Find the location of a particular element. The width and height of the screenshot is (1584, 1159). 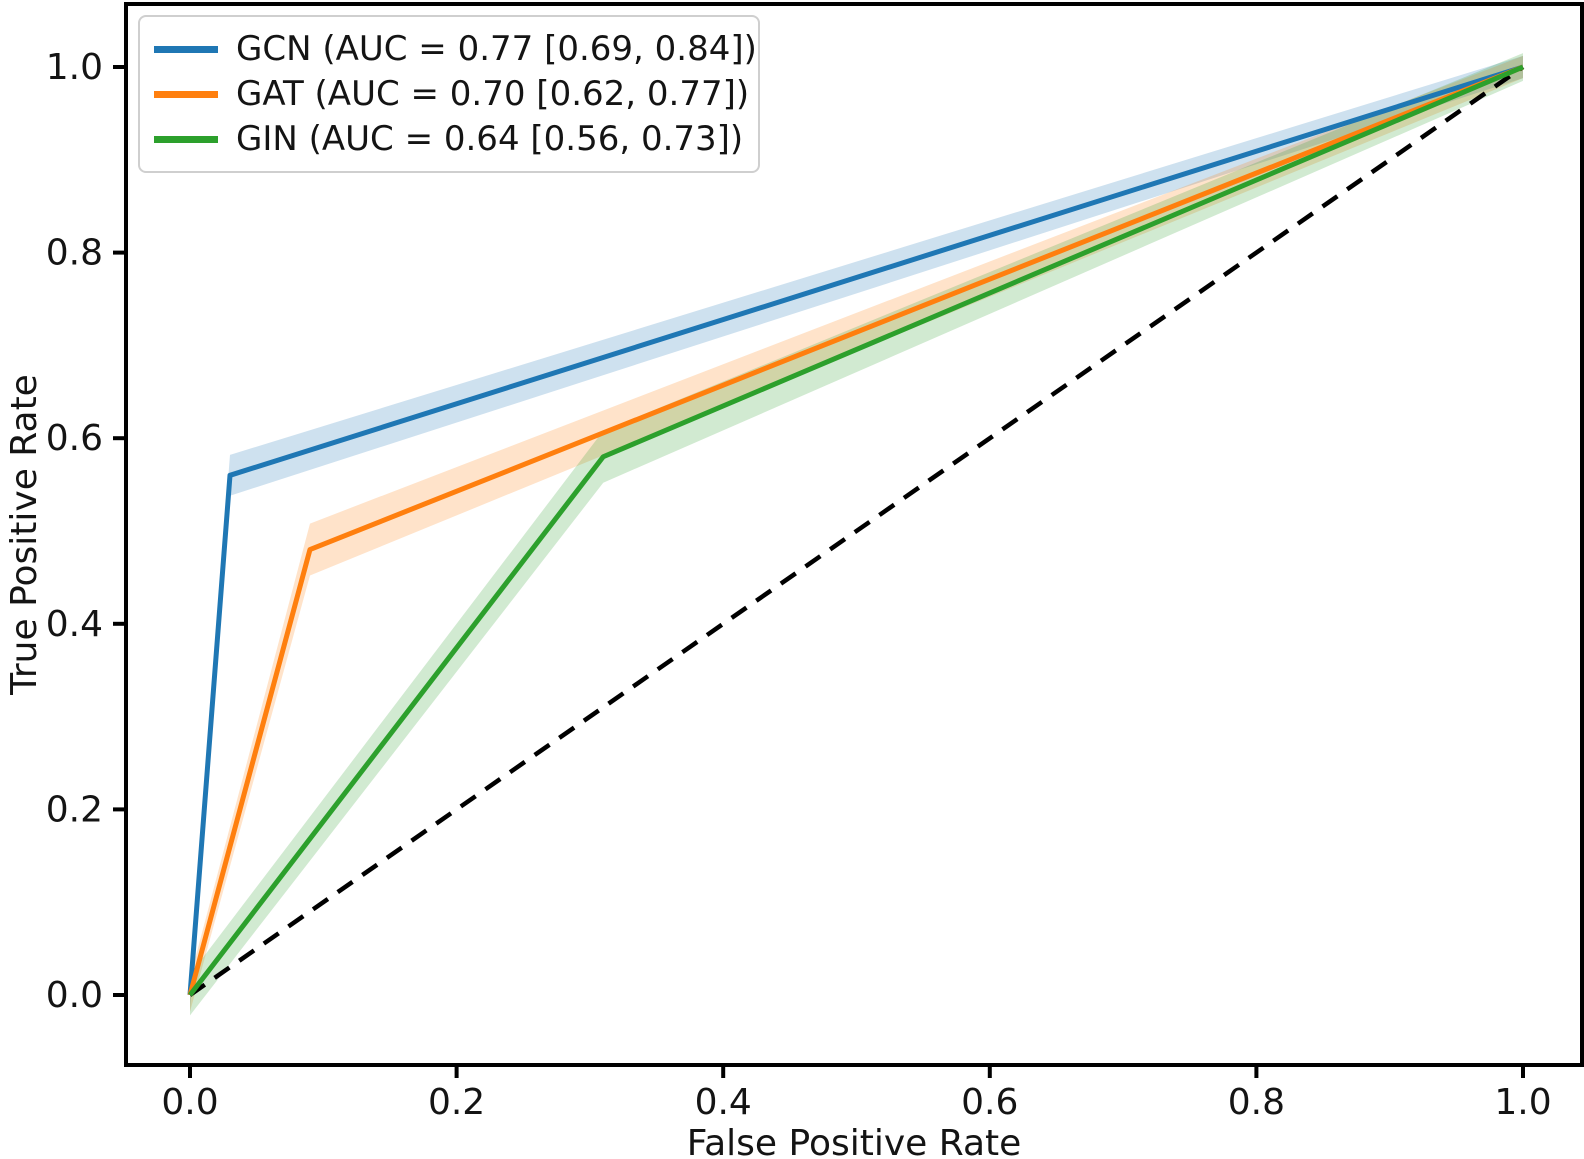

y-tick-label-0.8: 0.8 is located at coordinates (74, 253).